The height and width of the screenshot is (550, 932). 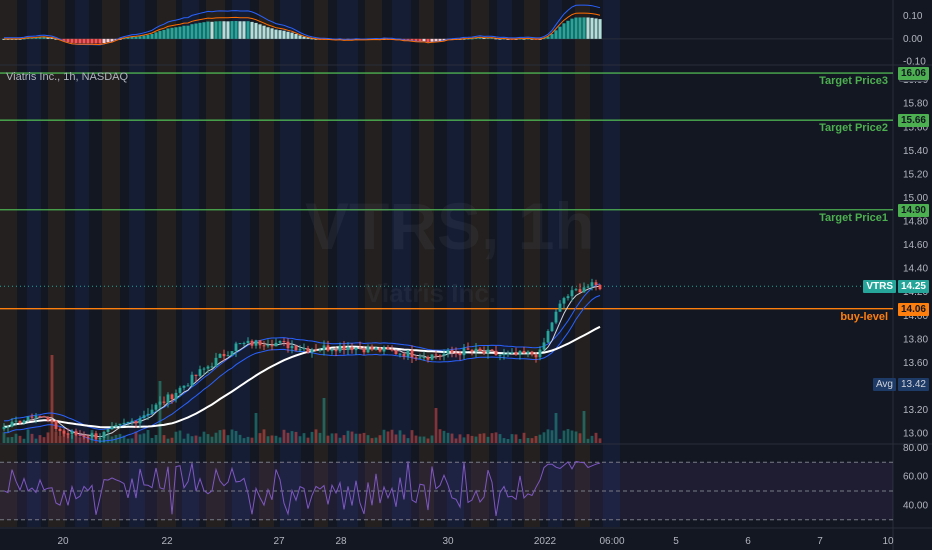 I want to click on level-name-label: buy-level, so click(x=864, y=316).